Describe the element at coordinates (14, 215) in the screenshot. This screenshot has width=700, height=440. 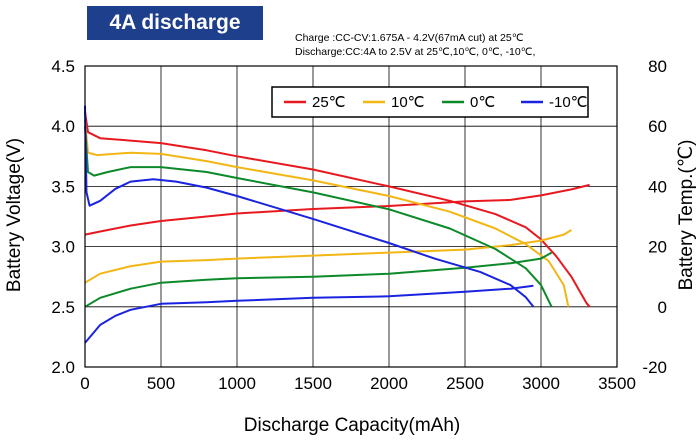
I see `y-axis-title: Battery Voltage(V)` at that location.